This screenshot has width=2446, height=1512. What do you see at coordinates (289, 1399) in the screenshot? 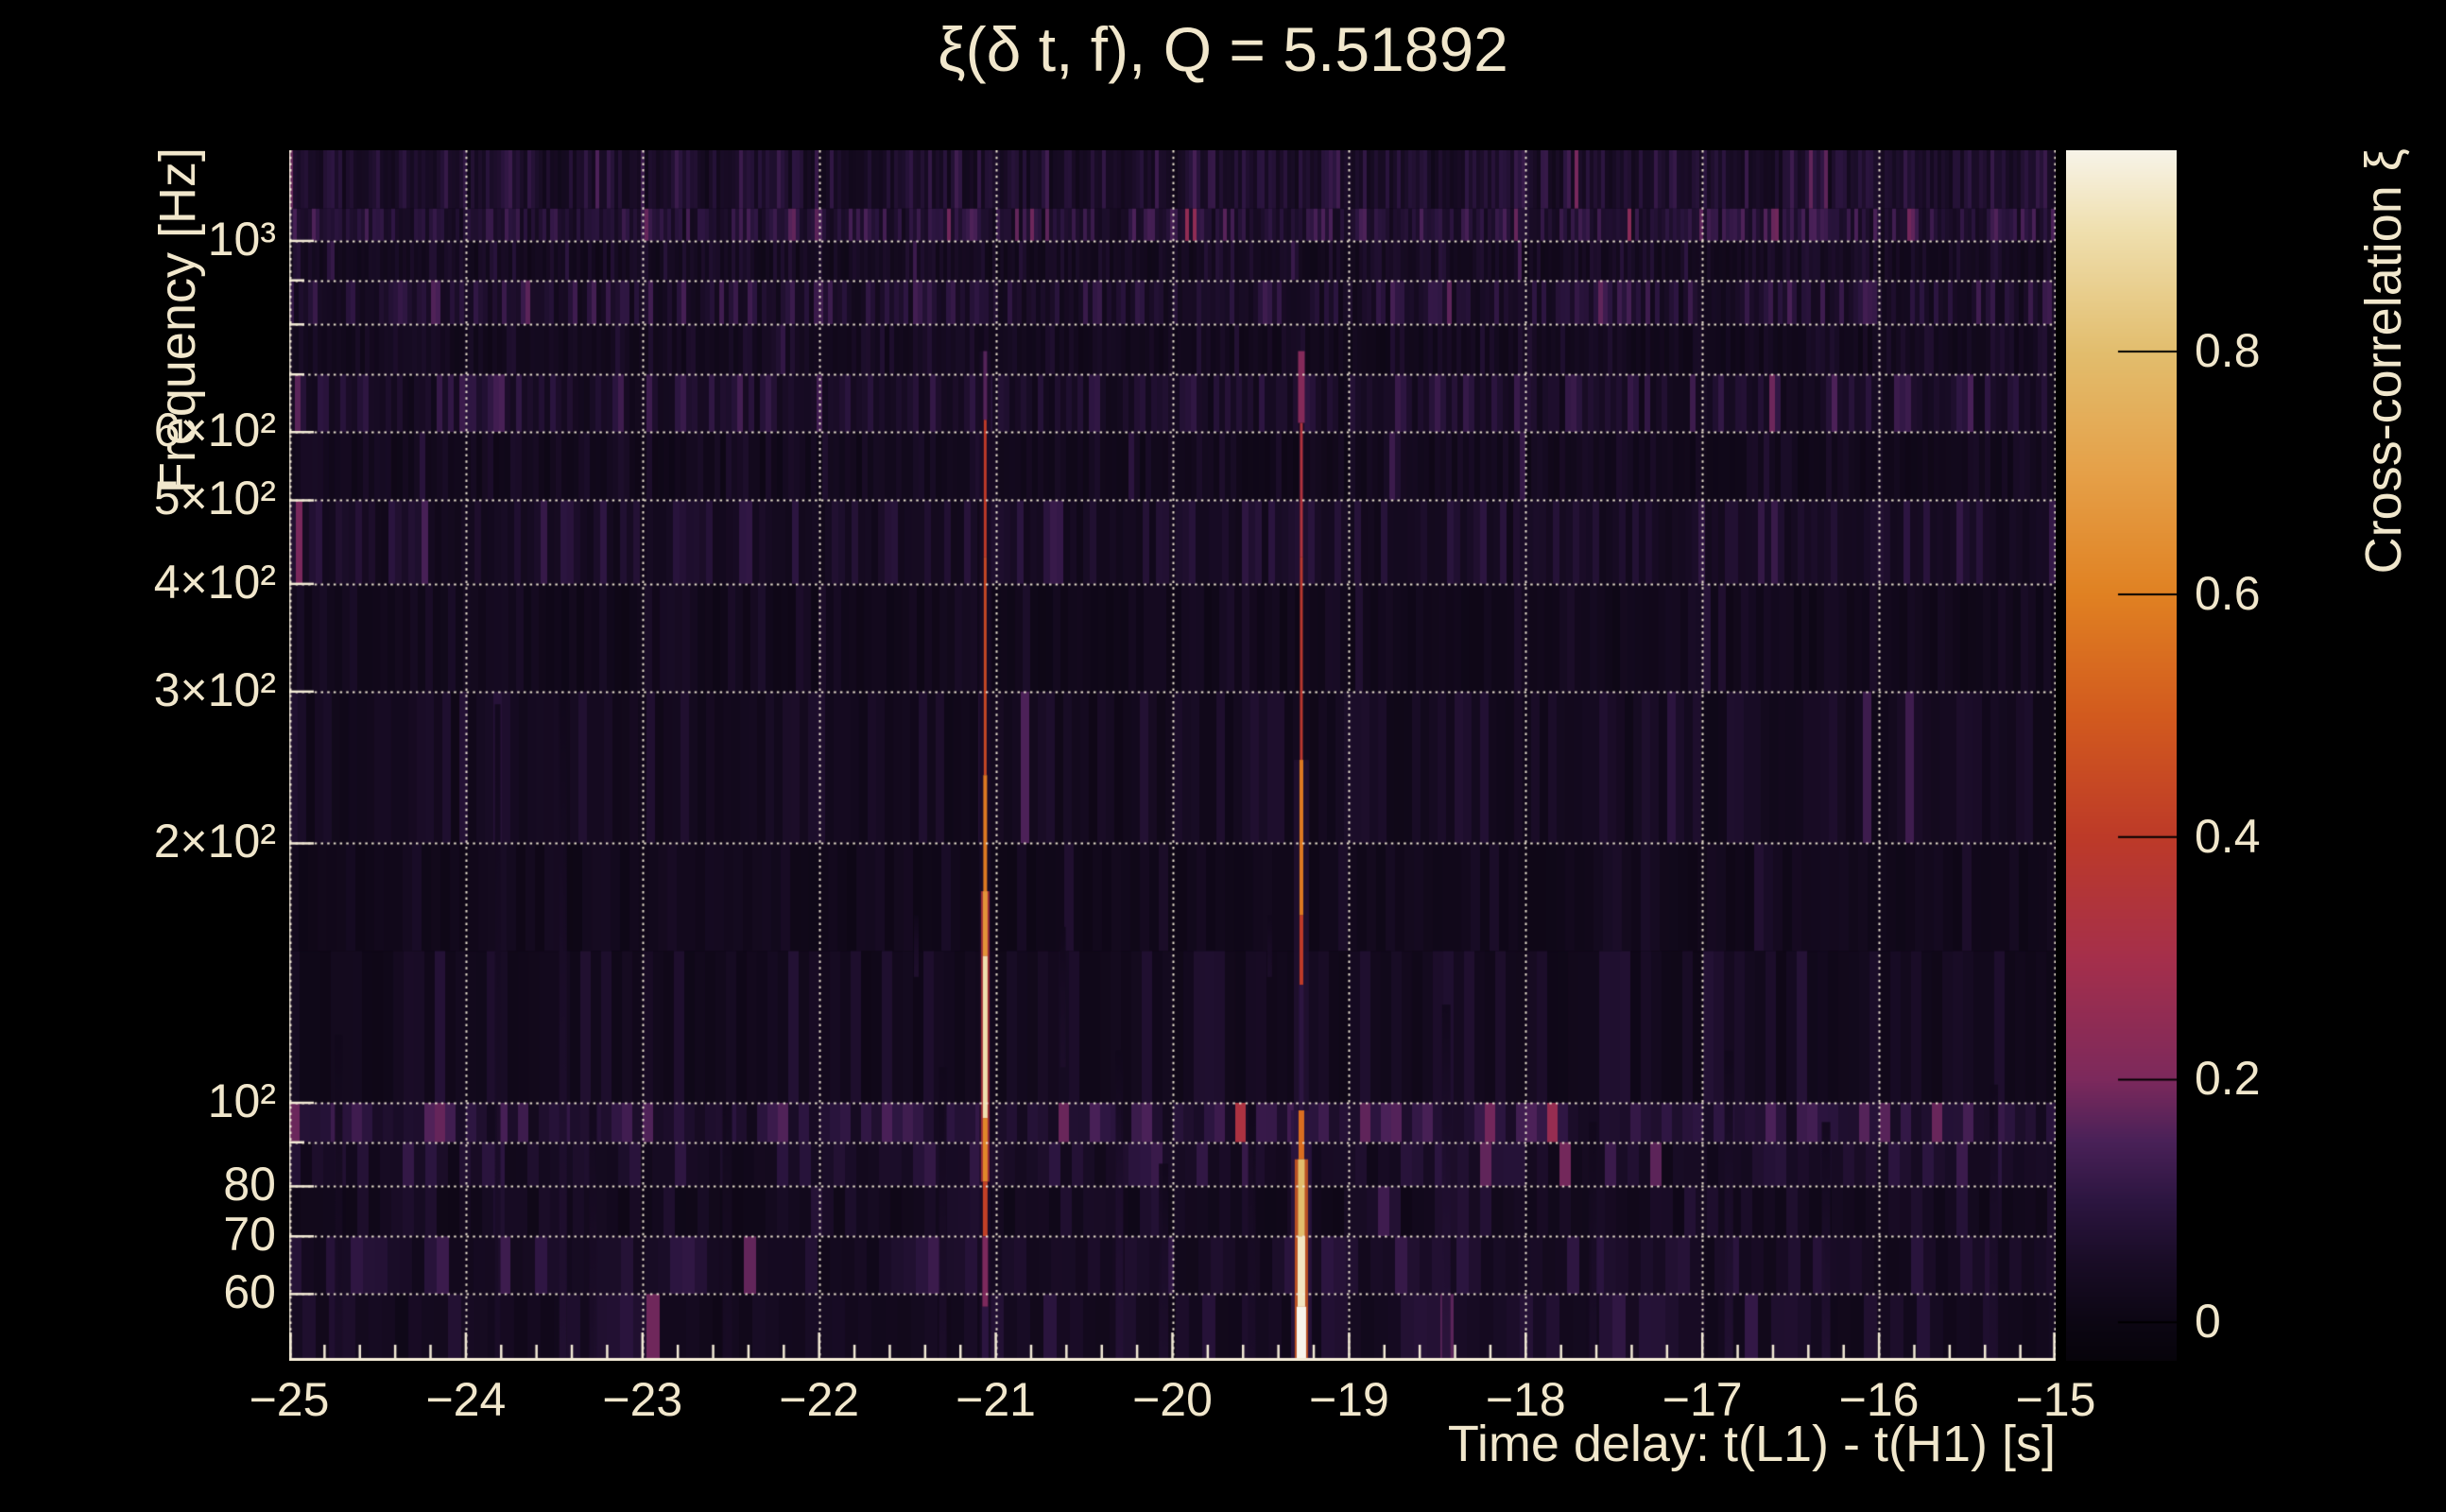
I see `x-axis-tick-label: −25` at bounding box center [289, 1399].